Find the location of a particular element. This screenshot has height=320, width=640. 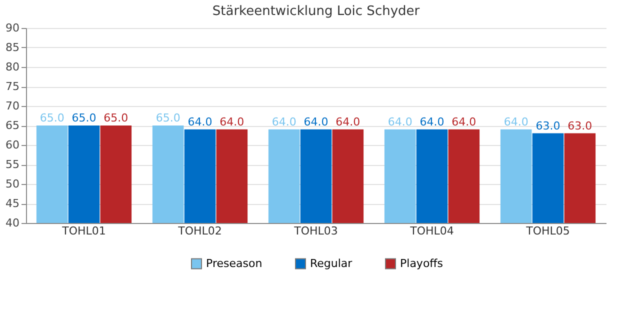

y-tick-label: 55 is located at coordinates (13, 164).